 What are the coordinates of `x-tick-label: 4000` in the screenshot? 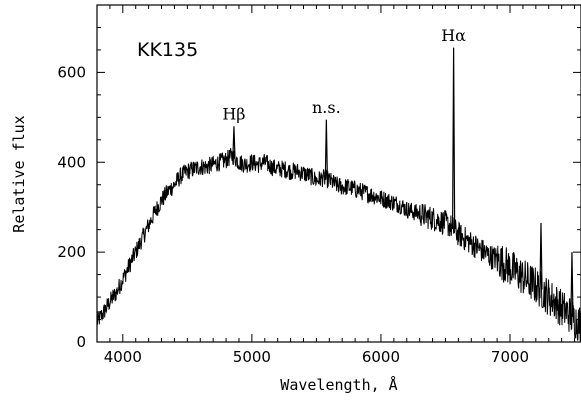 It's located at (123, 357).